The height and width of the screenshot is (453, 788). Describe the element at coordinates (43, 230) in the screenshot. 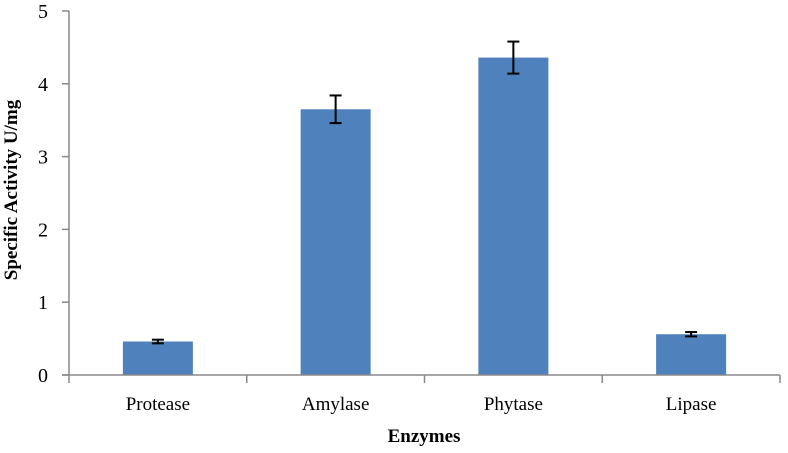

I see `y-tick-label-2: 2` at that location.